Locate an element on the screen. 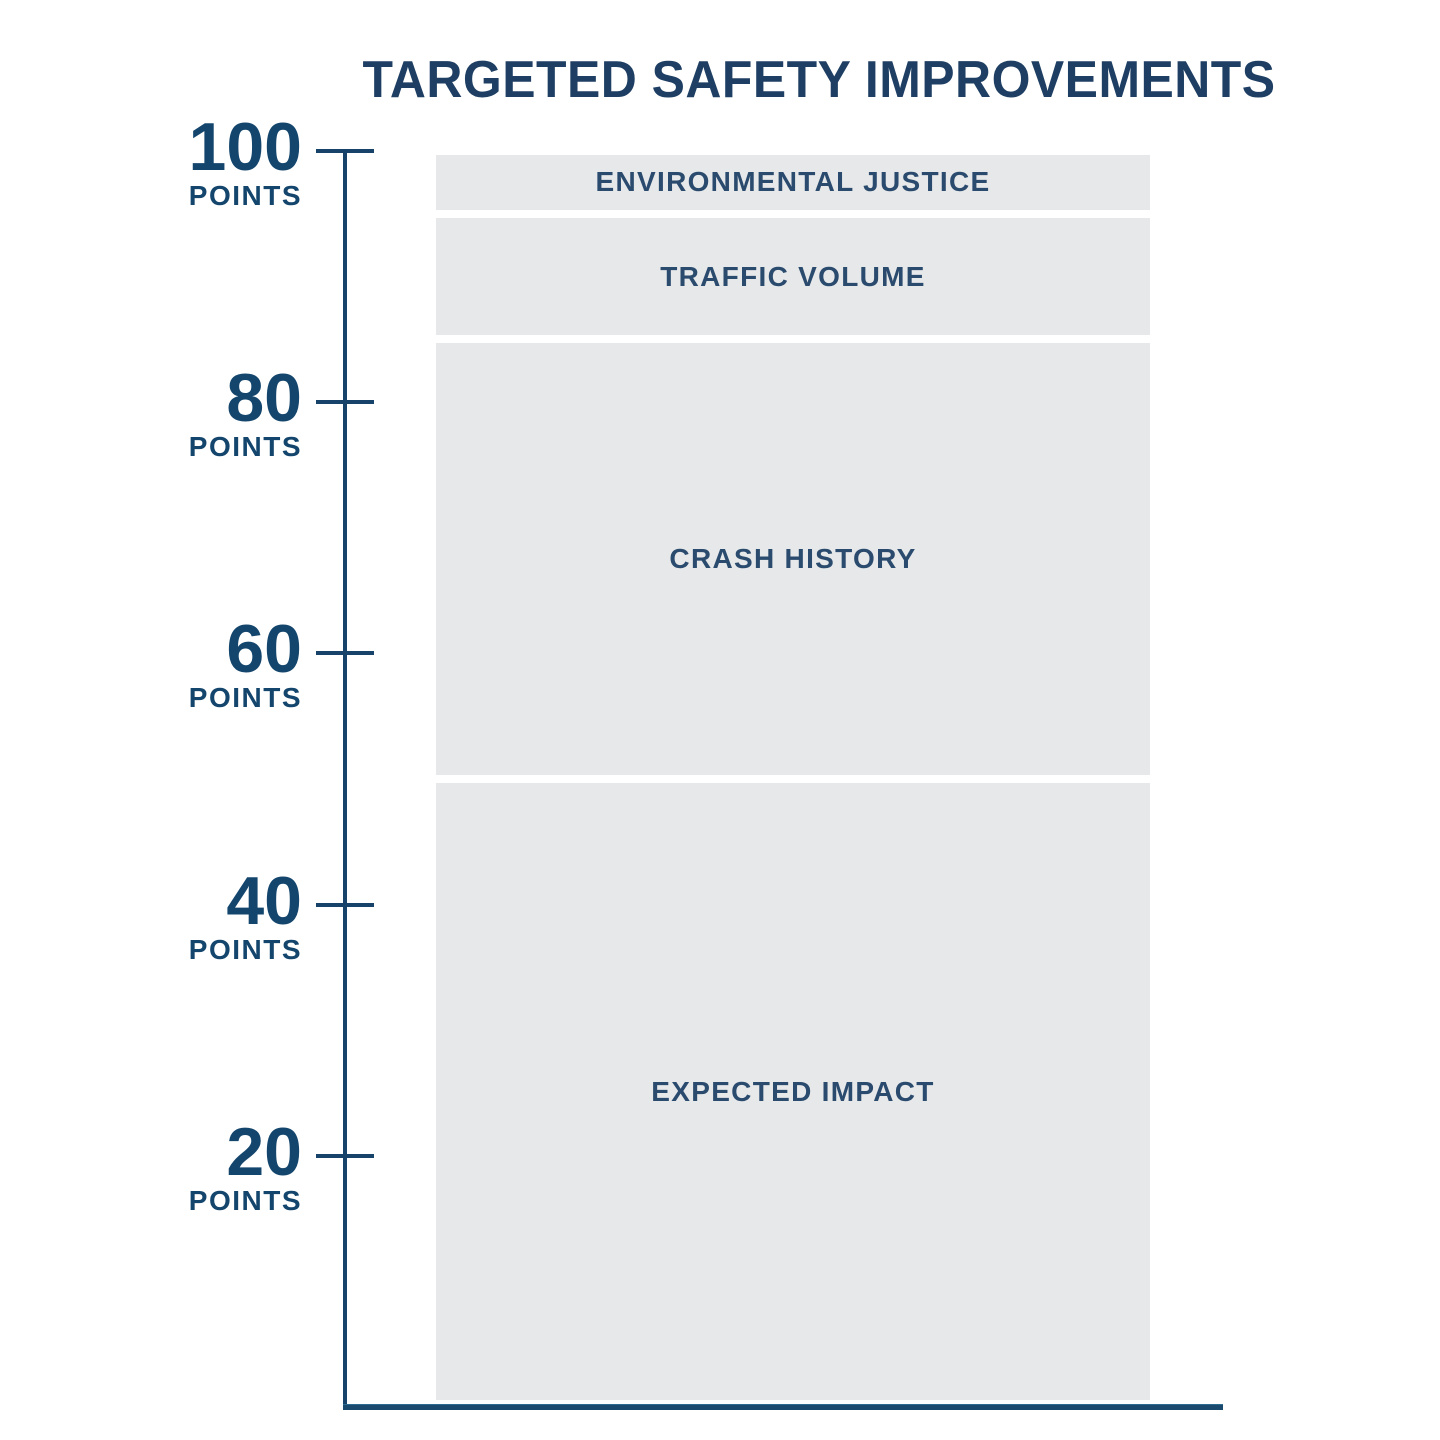  segment-label: TRAFFIC VOLUME is located at coordinates (793, 276).